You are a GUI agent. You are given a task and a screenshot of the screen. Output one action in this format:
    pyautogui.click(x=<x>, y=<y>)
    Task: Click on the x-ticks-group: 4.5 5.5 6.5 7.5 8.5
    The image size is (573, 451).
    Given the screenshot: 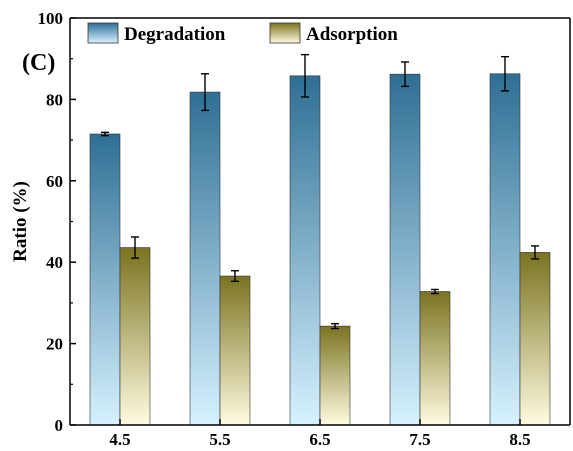 What is the action you would take?
    pyautogui.click(x=320, y=434)
    